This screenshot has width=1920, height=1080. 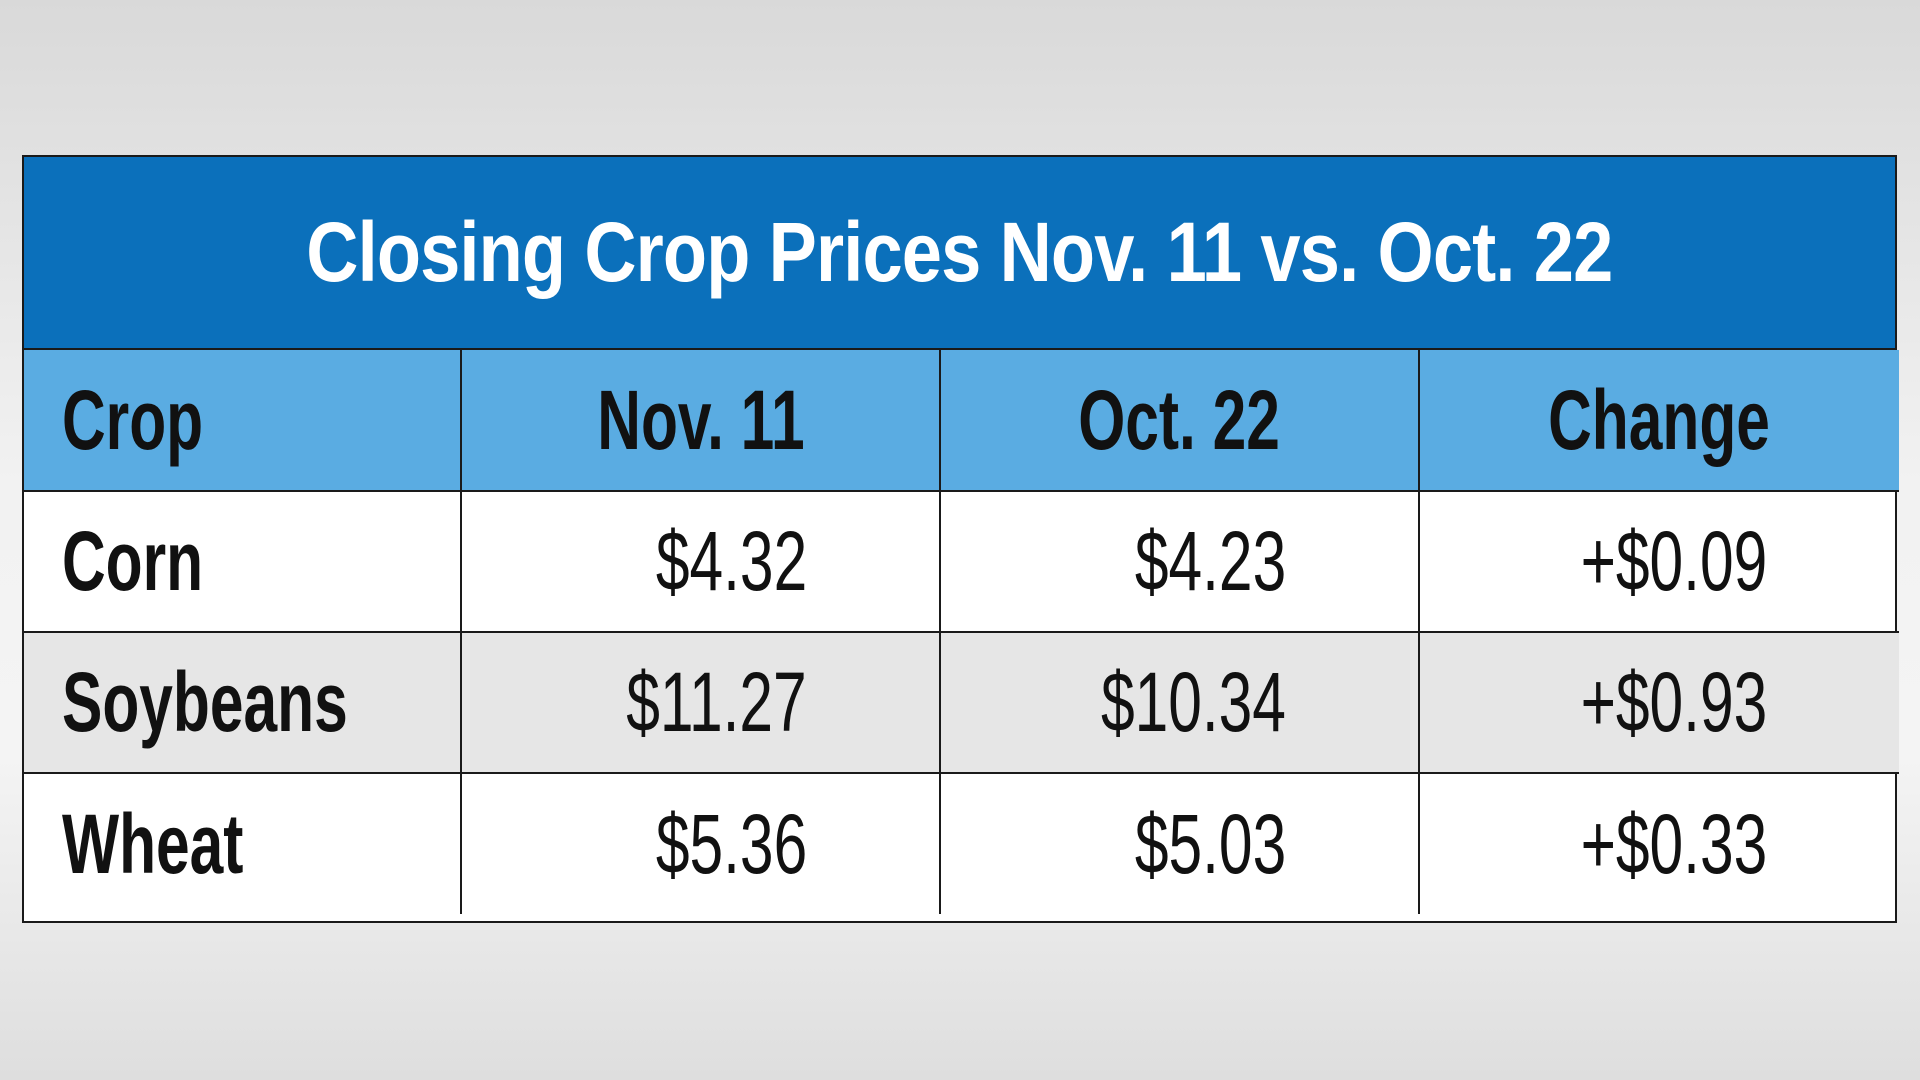 I want to click on column-header-text: Oct. 22, so click(x=1179, y=419).